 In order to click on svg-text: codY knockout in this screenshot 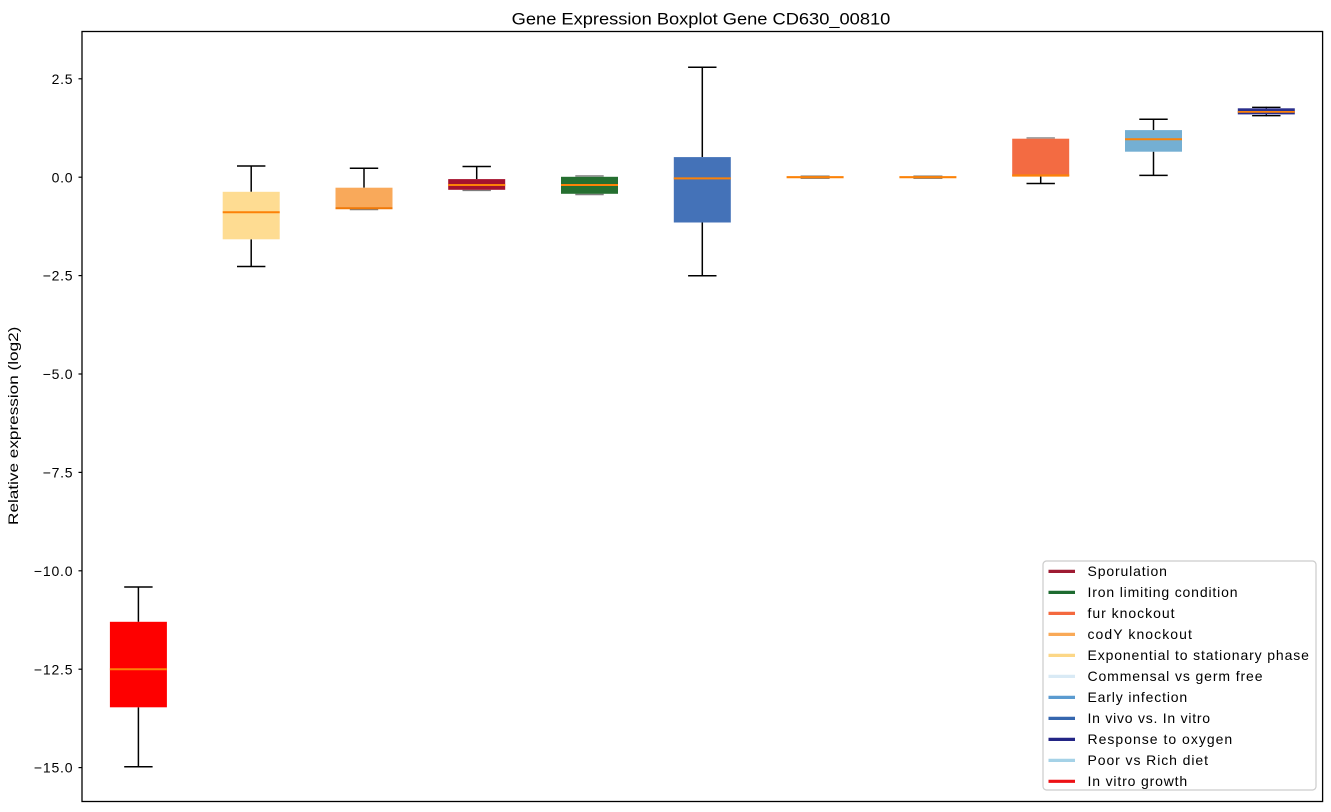, I will do `click(1140, 634)`.